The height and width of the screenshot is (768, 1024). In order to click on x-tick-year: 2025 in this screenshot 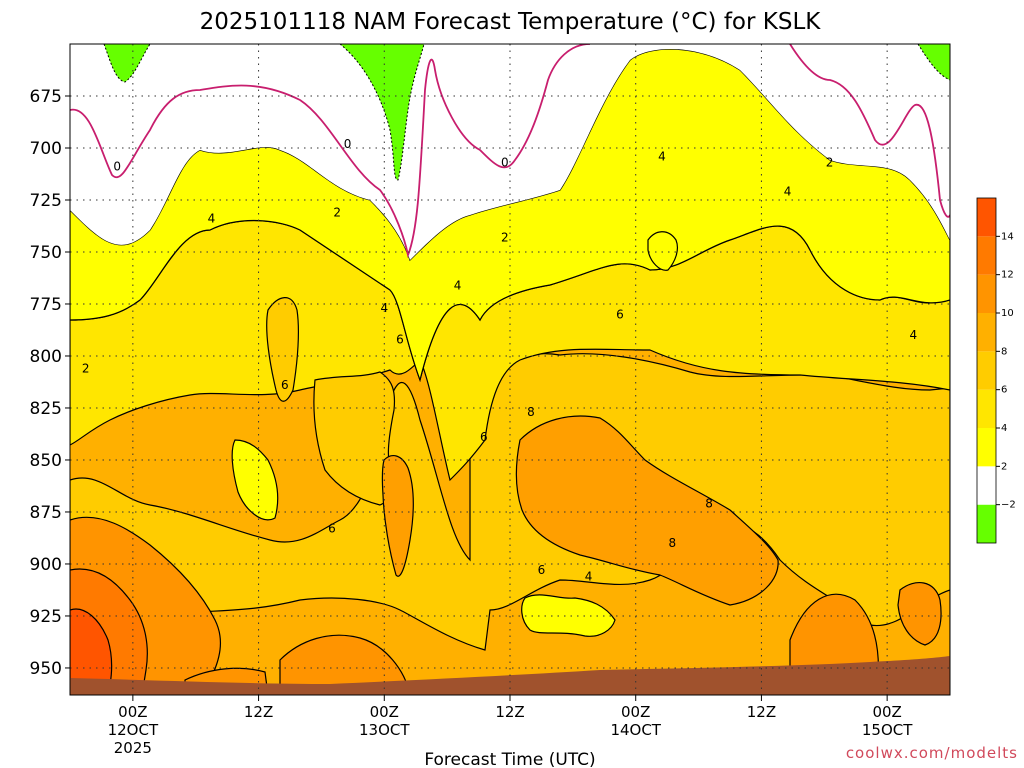, I will do `click(133, 748)`.